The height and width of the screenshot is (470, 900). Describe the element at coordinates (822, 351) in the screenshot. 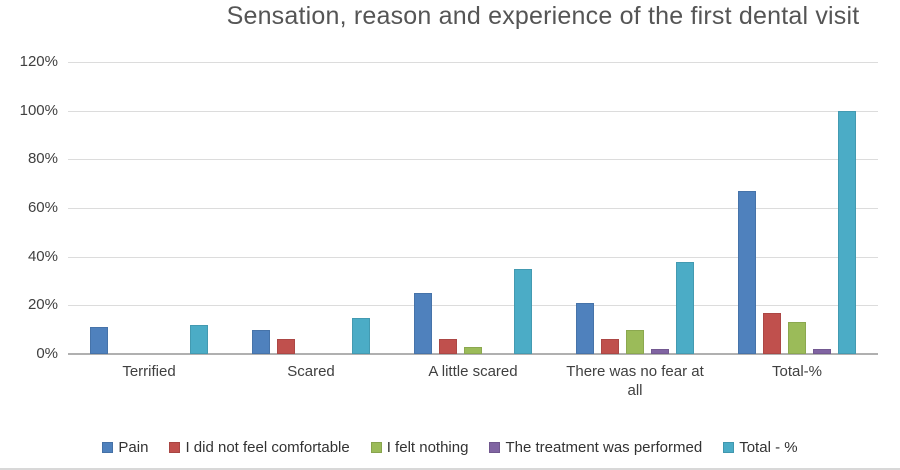

I see `bar-the-treatment-was-performed-total` at that location.